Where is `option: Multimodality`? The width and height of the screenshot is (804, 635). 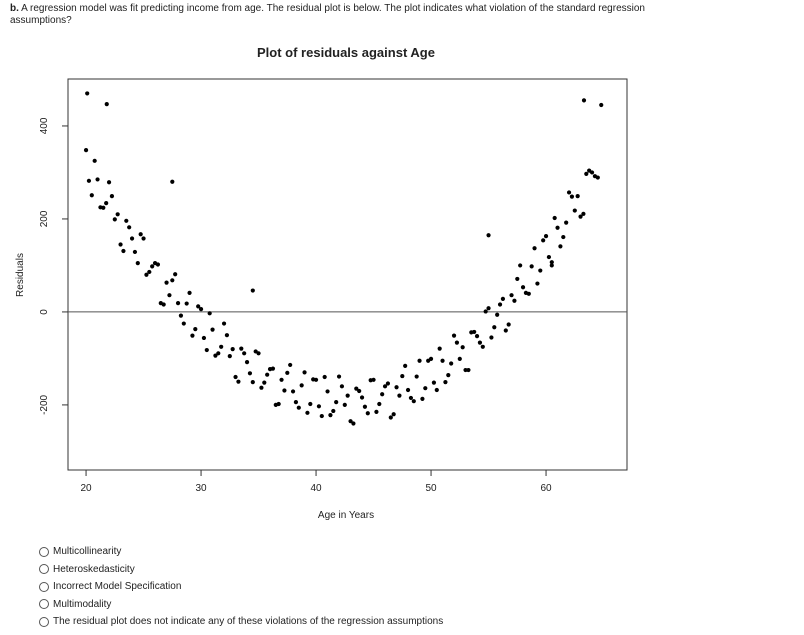 option: Multimodality is located at coordinates (75, 604).